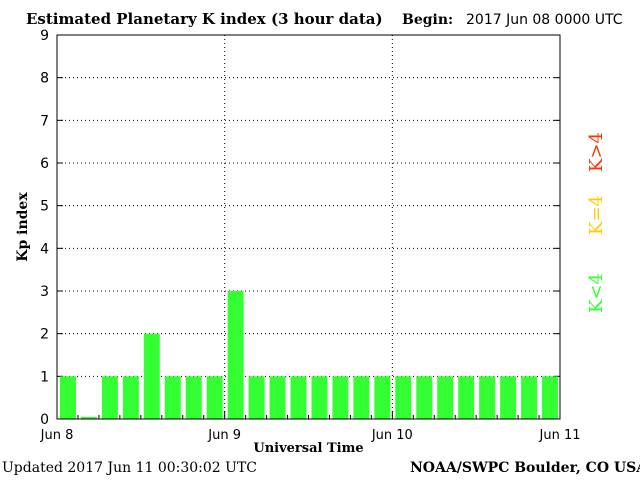 The image size is (640, 480). I want to click on y-tick-label: 4, so click(44, 249).